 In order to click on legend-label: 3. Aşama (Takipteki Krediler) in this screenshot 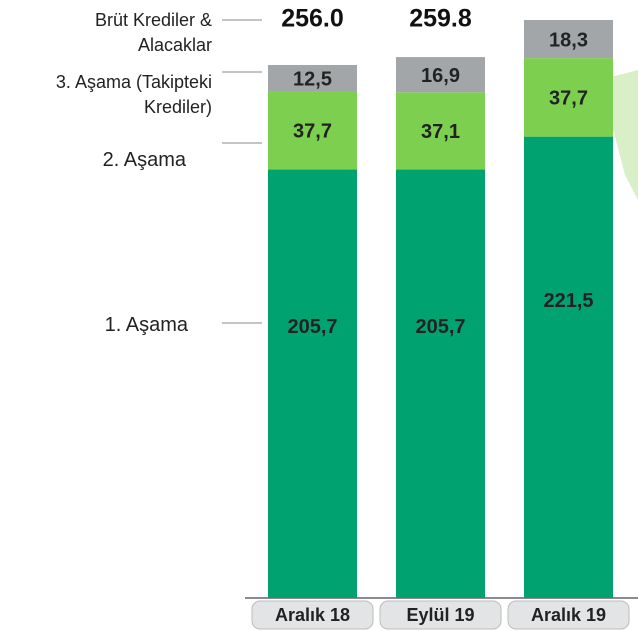, I will do `click(133, 94)`.